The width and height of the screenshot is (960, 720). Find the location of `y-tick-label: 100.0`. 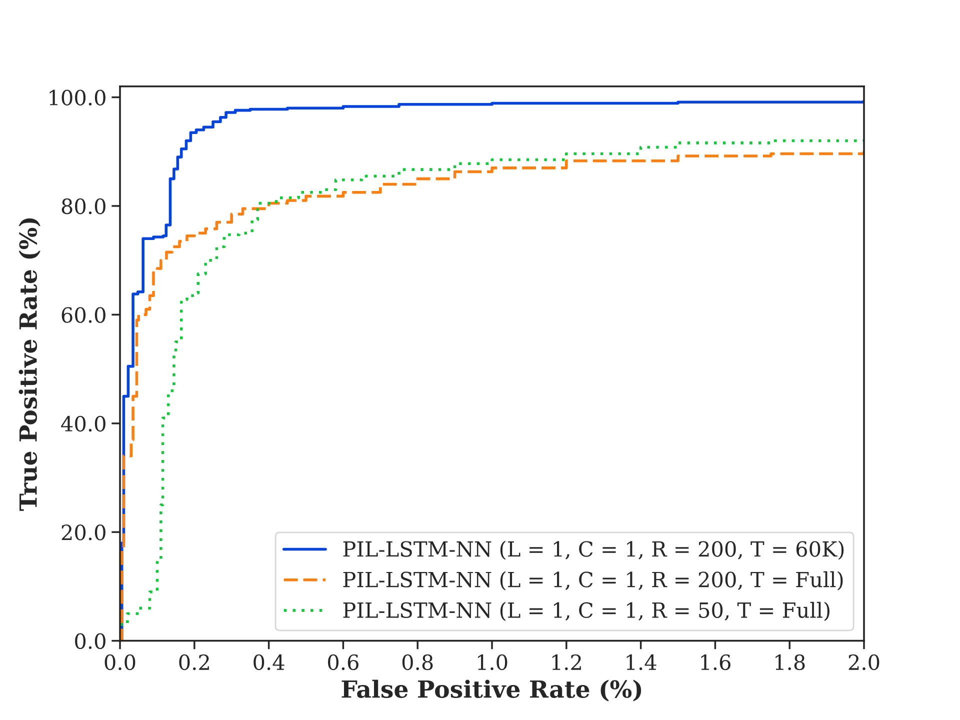

y-tick-label: 100.0 is located at coordinates (78, 98).